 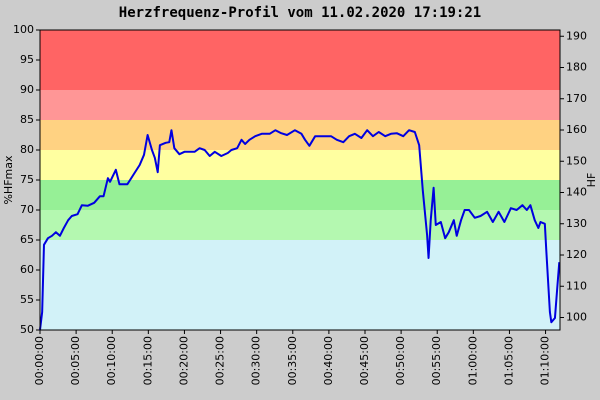 I want to click on x-tick-label: 00:30:00, so click(x=256, y=360).